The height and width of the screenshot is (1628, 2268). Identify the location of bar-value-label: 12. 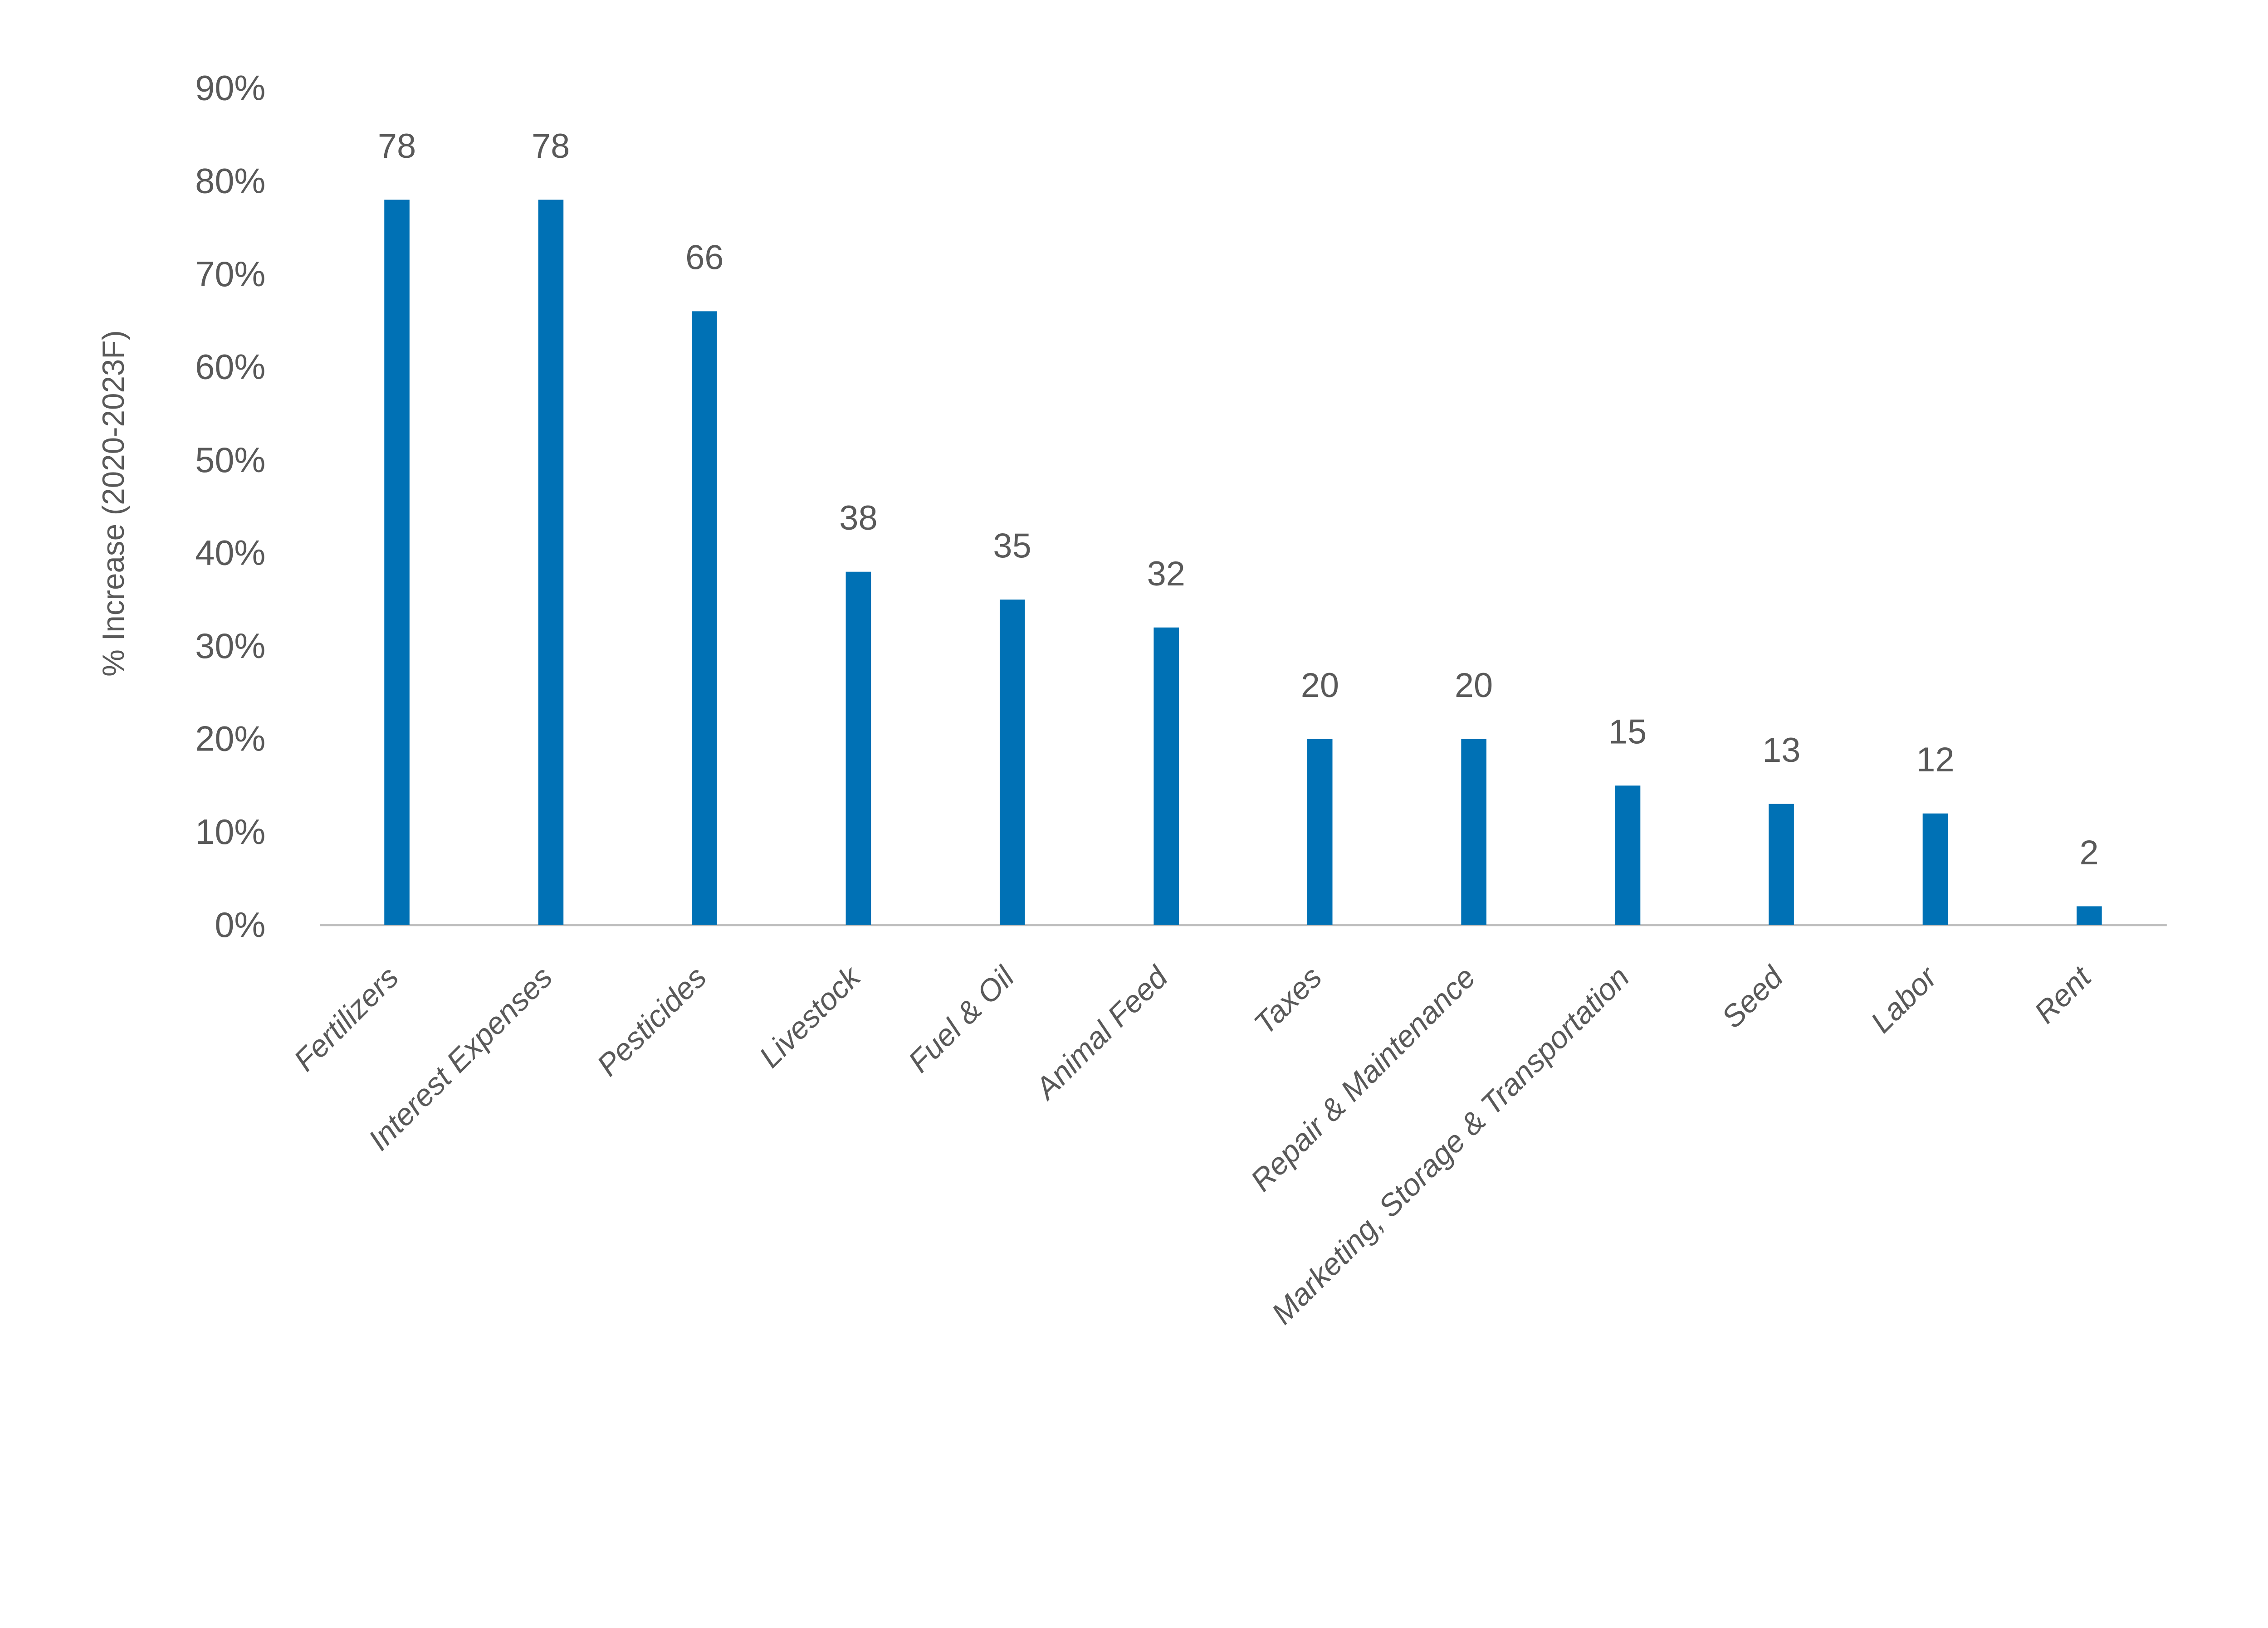
(1936, 760).